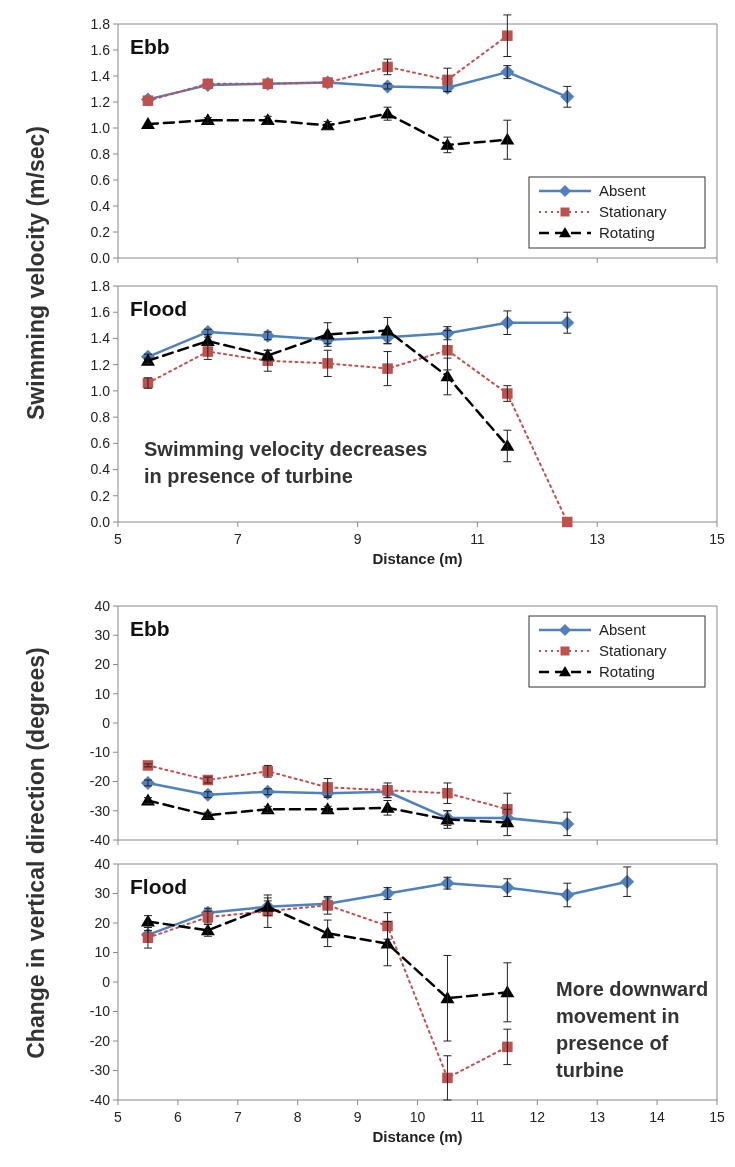 Image resolution: width=735 pixels, height=1167 pixels. I want to click on annotation: More downward movement in presence of turbine, so click(632, 1029).